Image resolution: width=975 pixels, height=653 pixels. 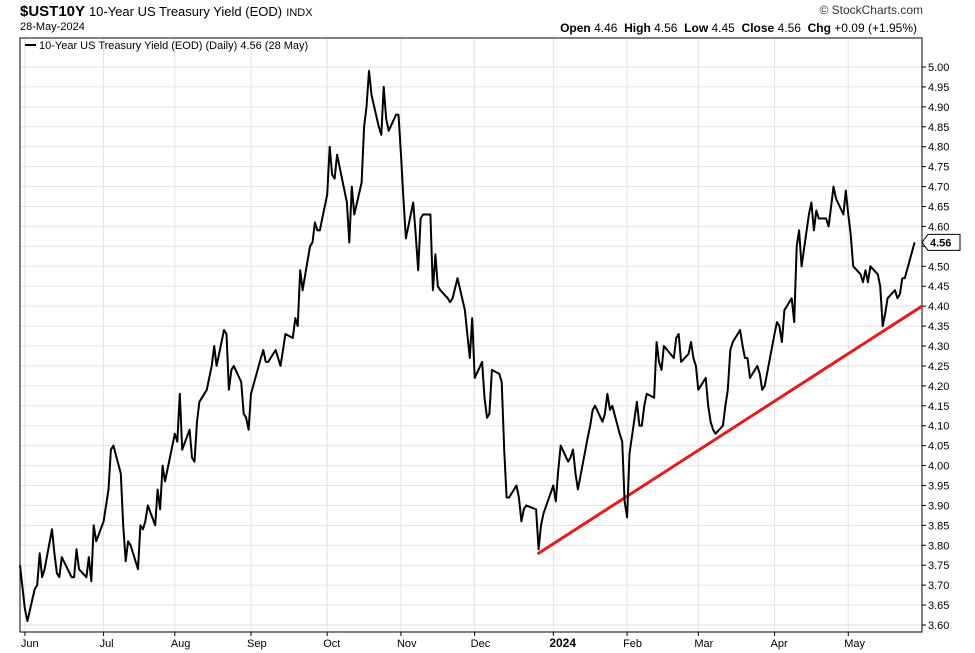 I want to click on high-label: High, so click(x=637, y=28).